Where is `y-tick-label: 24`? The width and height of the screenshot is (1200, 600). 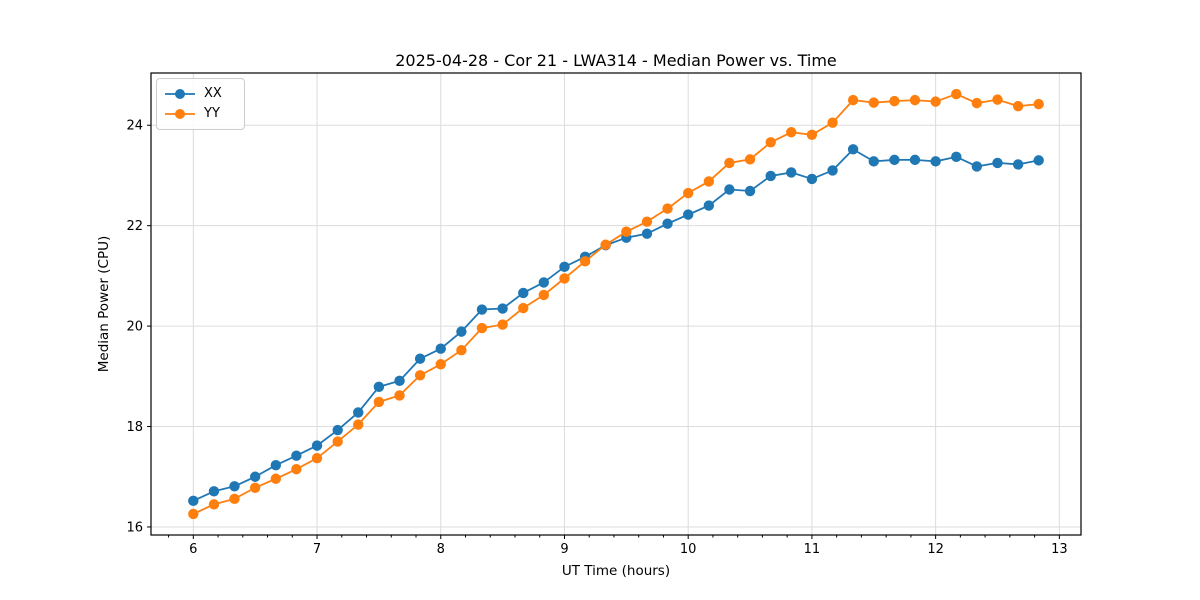 y-tick-label: 24 is located at coordinates (134, 126).